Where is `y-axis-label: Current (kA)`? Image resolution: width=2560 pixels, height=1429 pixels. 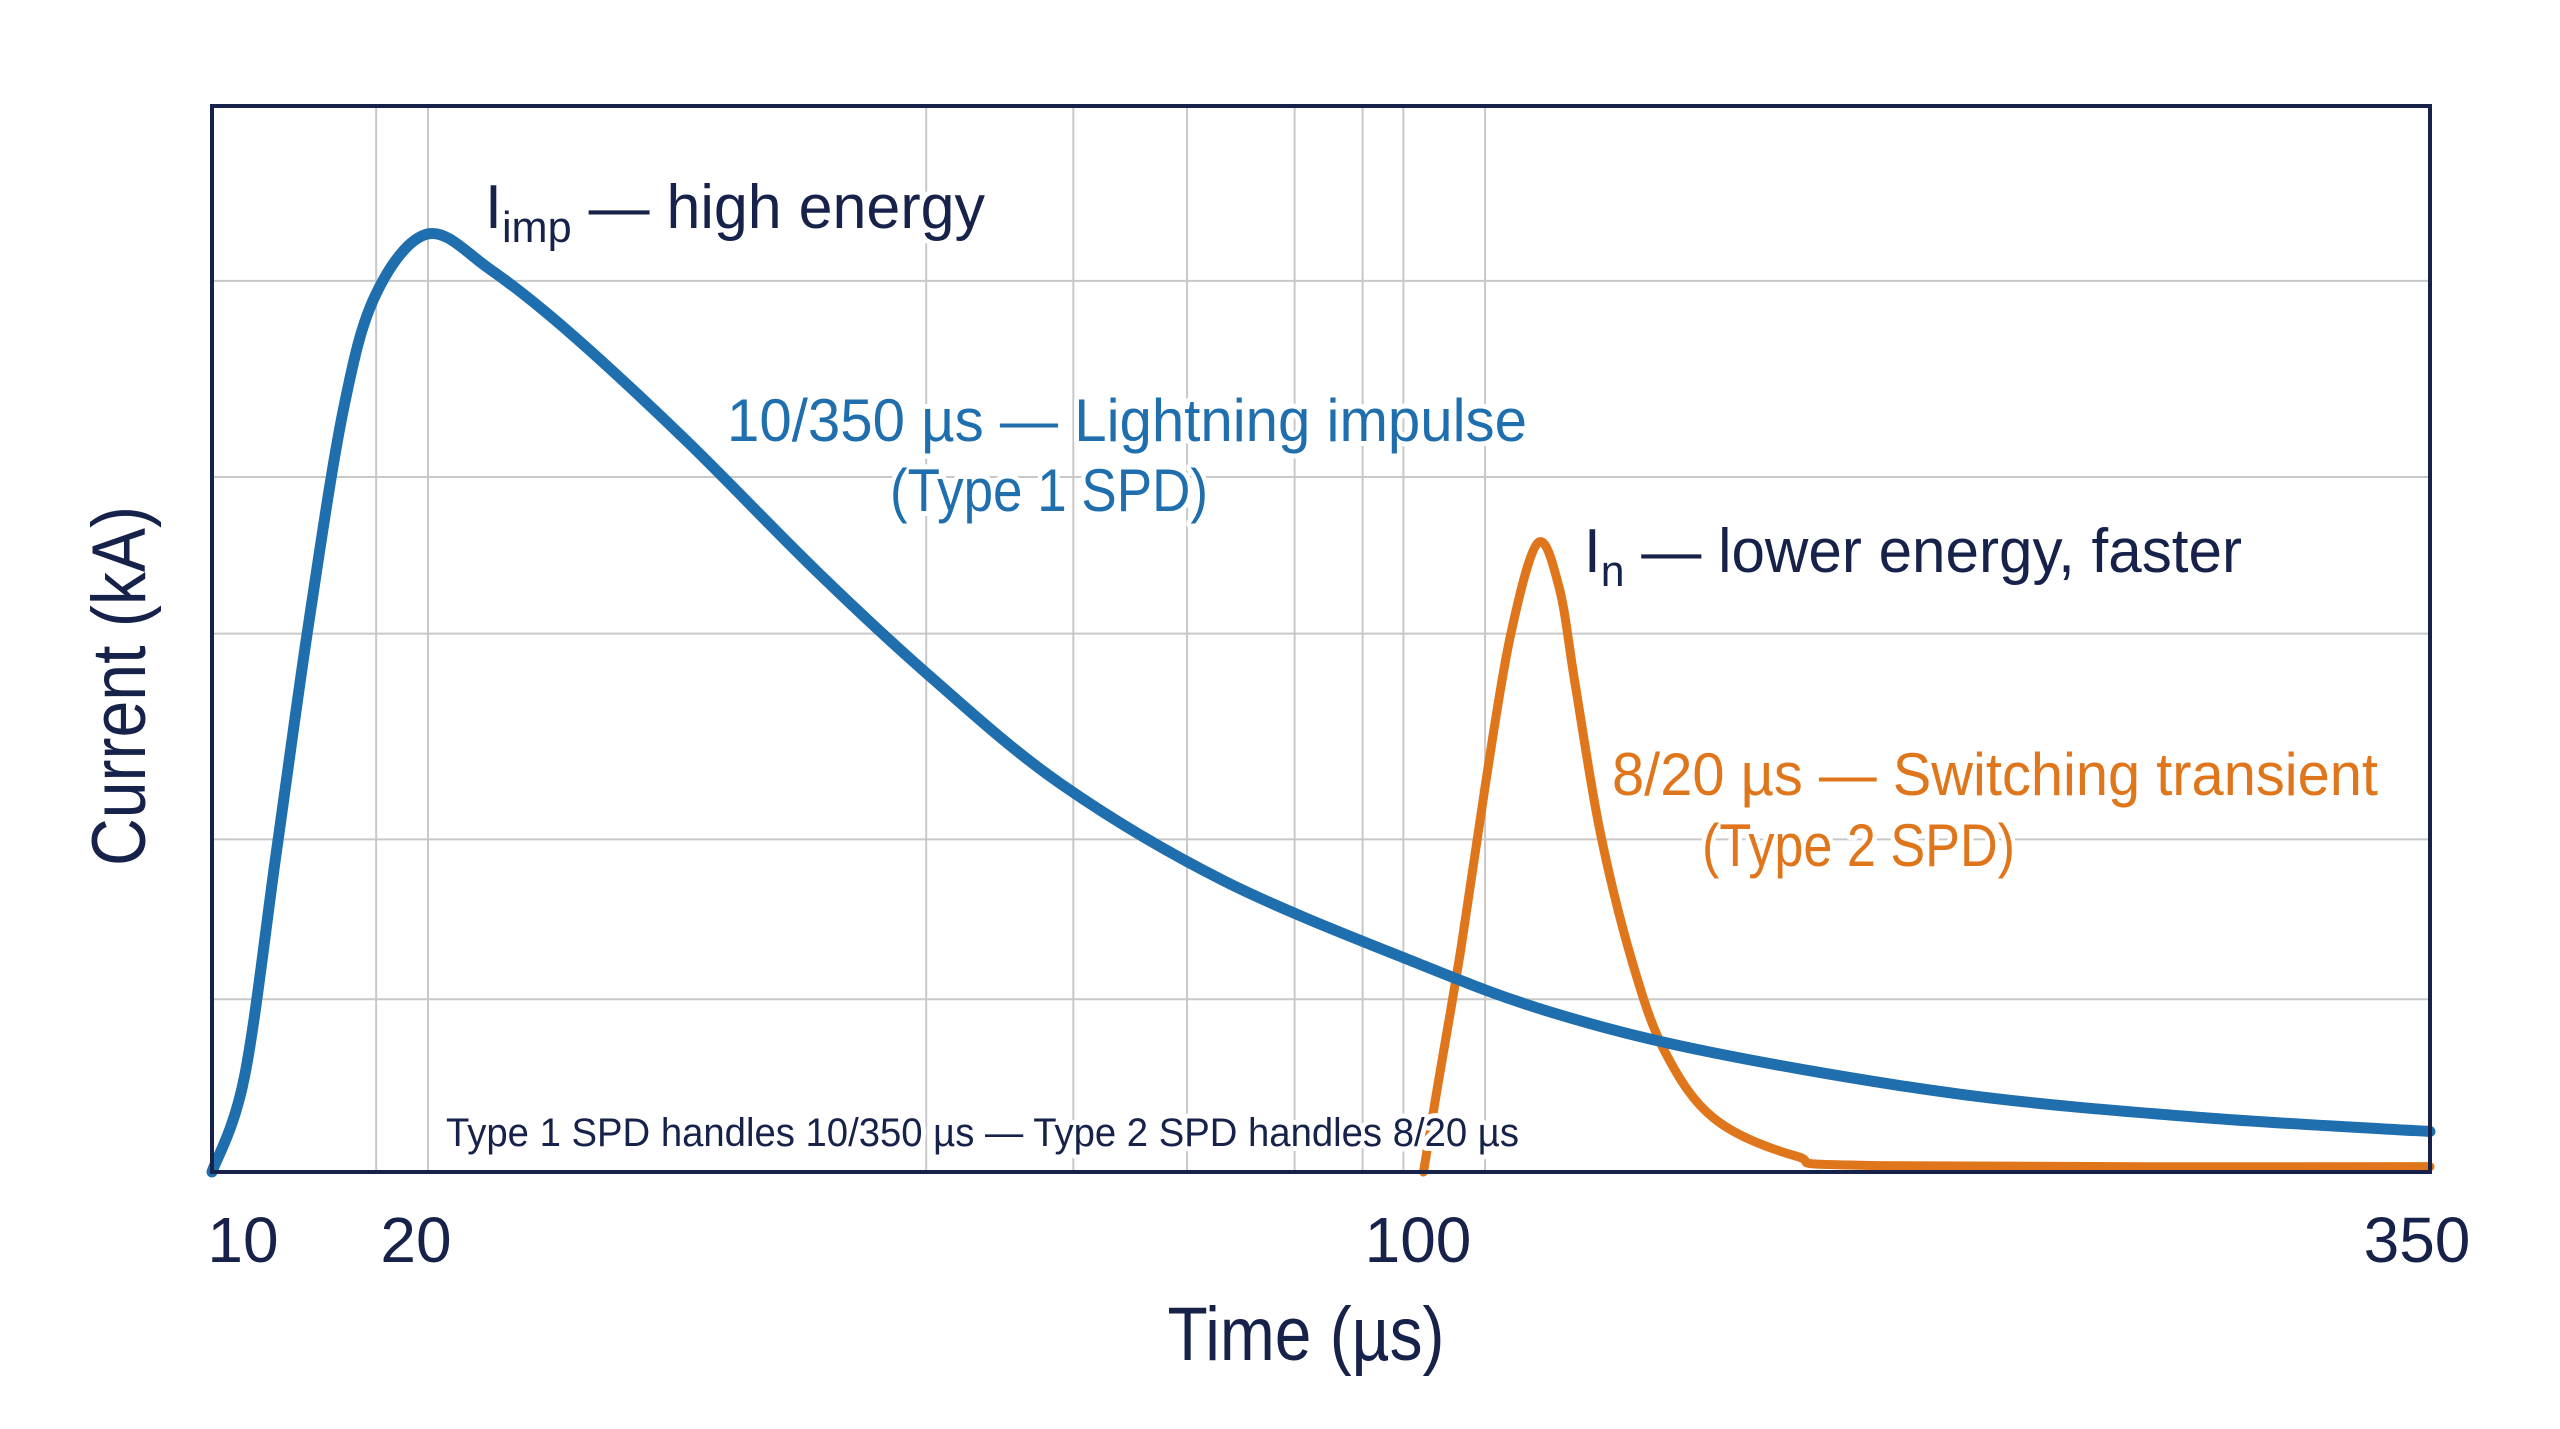
y-axis-label: Current (kA) is located at coordinates (119, 686).